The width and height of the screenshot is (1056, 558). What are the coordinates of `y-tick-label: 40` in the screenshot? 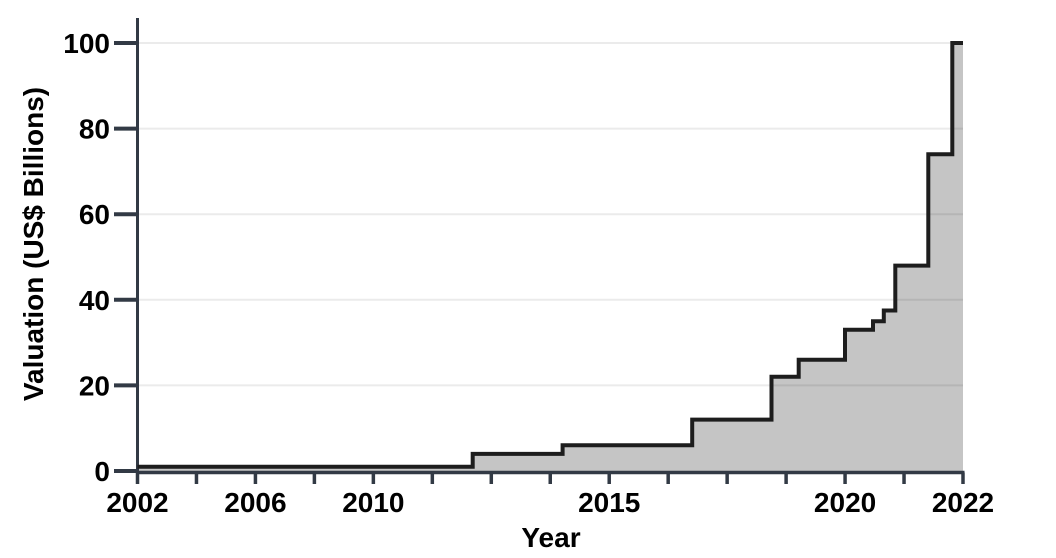 It's located at (94, 300).